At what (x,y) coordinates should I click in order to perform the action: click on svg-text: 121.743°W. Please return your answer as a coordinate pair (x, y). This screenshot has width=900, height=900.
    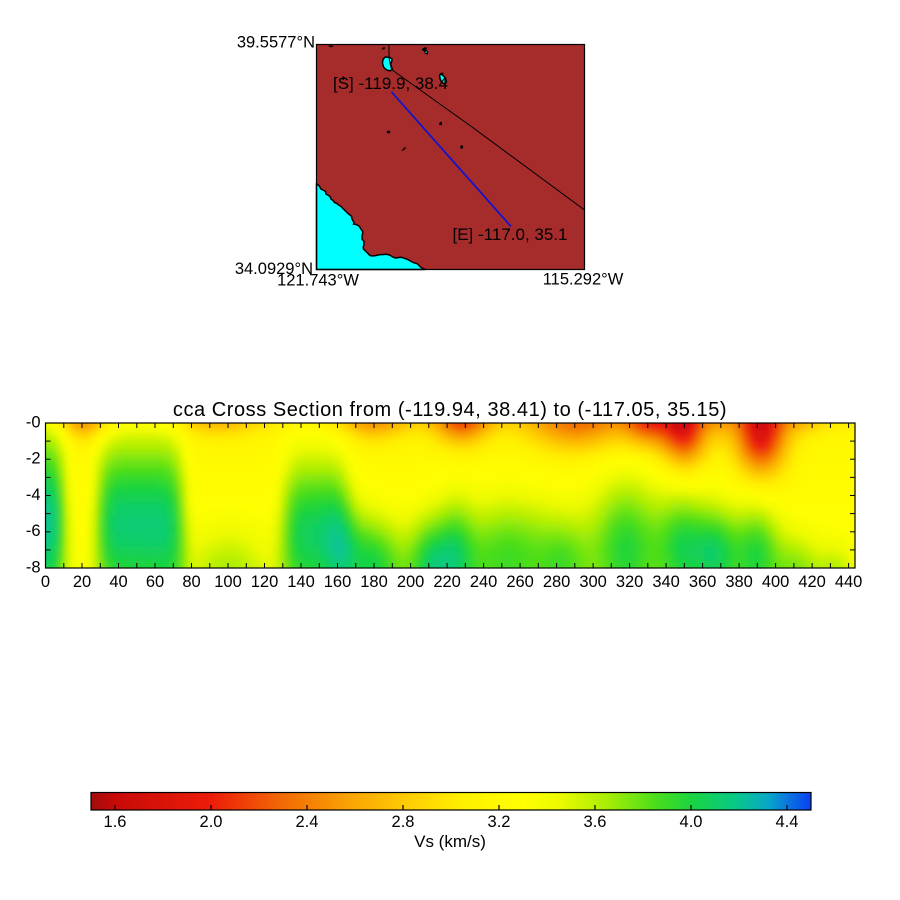
    Looking at the image, I should click on (318, 281).